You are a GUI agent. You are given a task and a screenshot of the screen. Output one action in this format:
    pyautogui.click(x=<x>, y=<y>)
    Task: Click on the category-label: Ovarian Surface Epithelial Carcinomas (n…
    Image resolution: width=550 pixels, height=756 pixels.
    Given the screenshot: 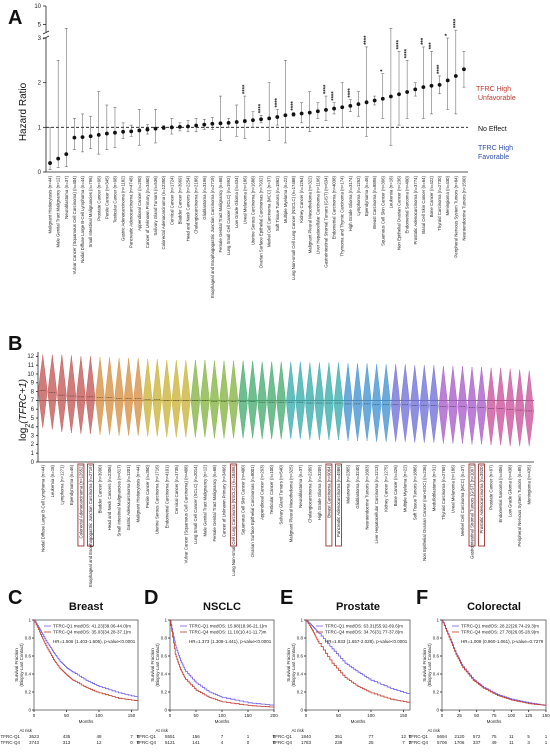 What is the action you would take?
    pyautogui.click(x=261, y=221)
    